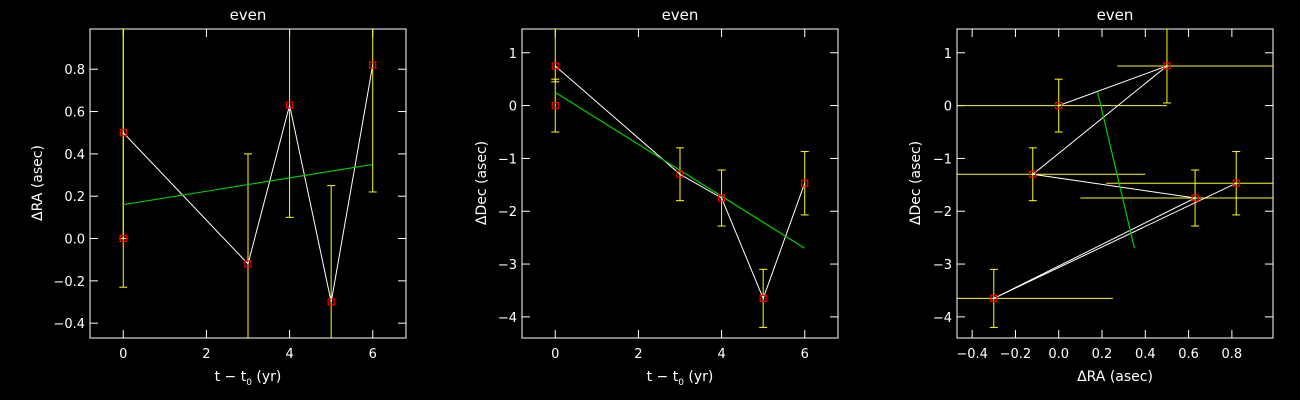 This screenshot has height=400, width=1300. What do you see at coordinates (1188, 354) in the screenshot?
I see `x-tick-label: 0.6` at bounding box center [1188, 354].